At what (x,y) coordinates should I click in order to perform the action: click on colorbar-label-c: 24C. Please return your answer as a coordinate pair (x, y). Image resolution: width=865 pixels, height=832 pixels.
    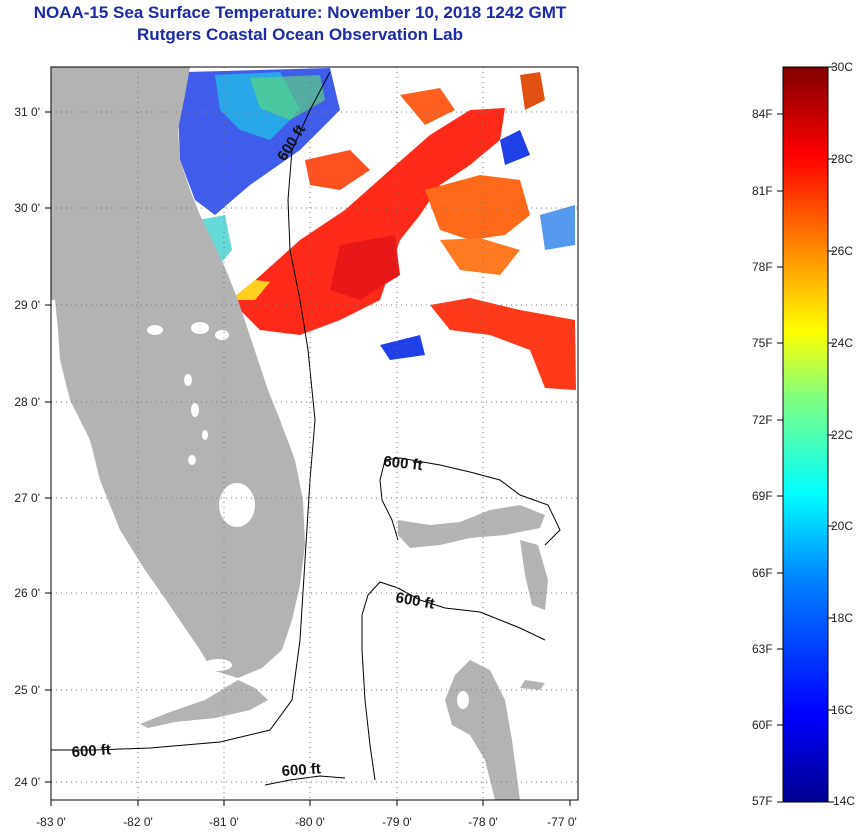
    Looking at the image, I should click on (842, 343).